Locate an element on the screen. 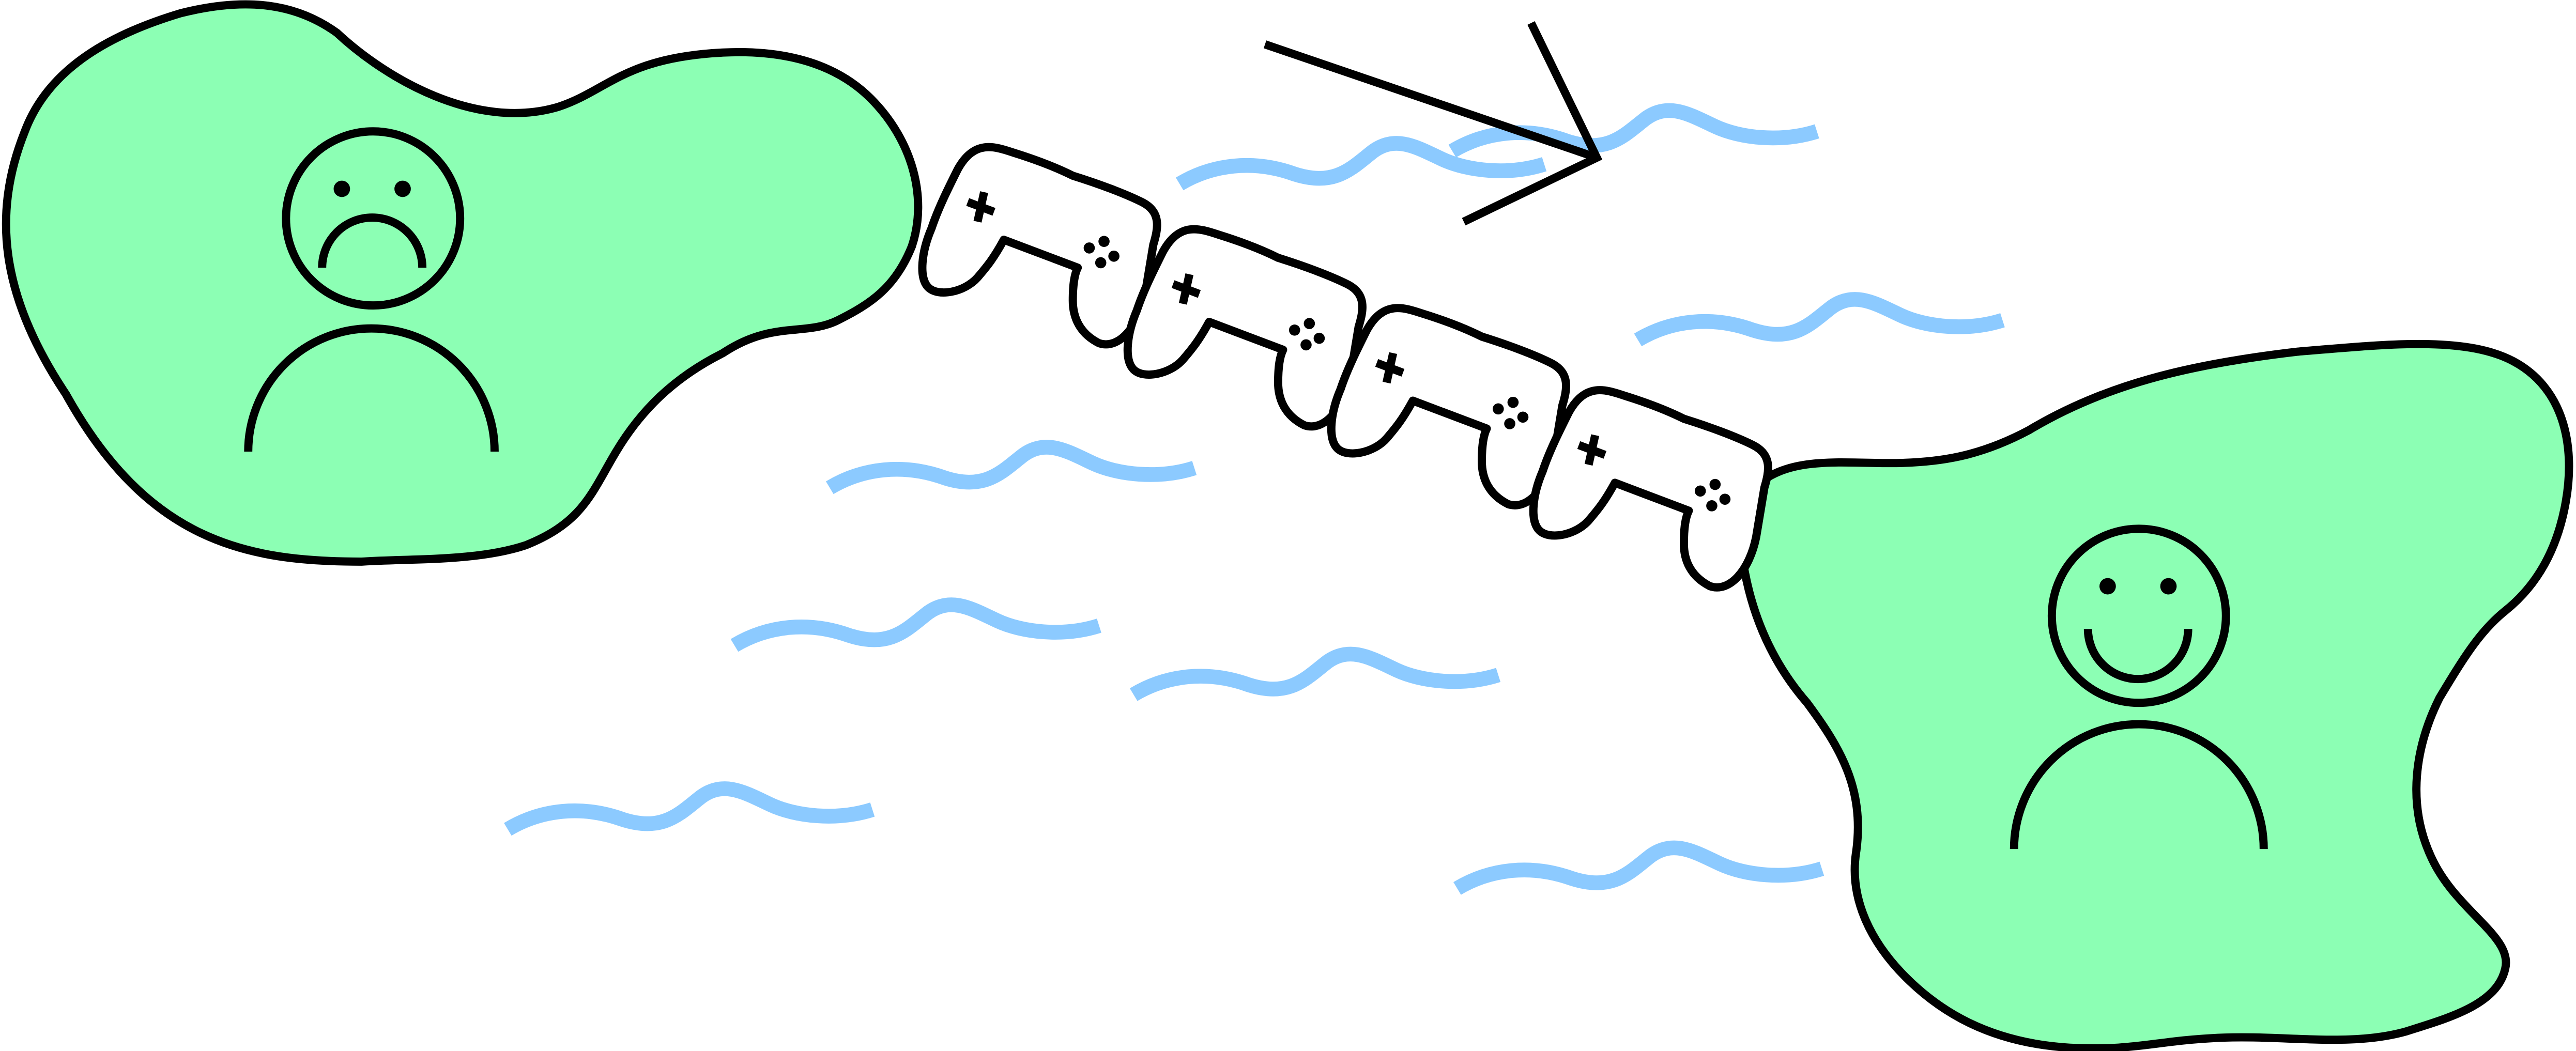 The height and width of the screenshot is (1051, 2576). sad-person-body is located at coordinates (371, 388).